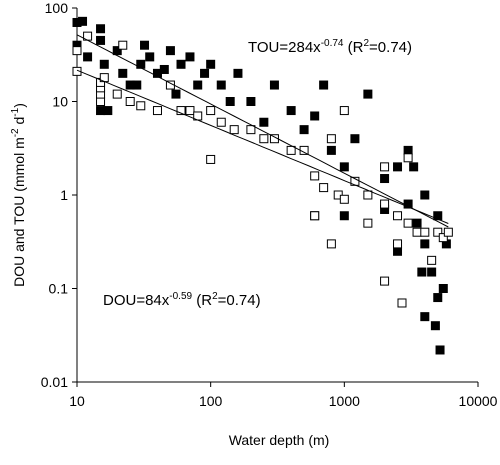 The width and height of the screenshot is (500, 465). I want to click on y-axis-label: DOU and TOU (mmol m-2 d-1), so click(18, 195).